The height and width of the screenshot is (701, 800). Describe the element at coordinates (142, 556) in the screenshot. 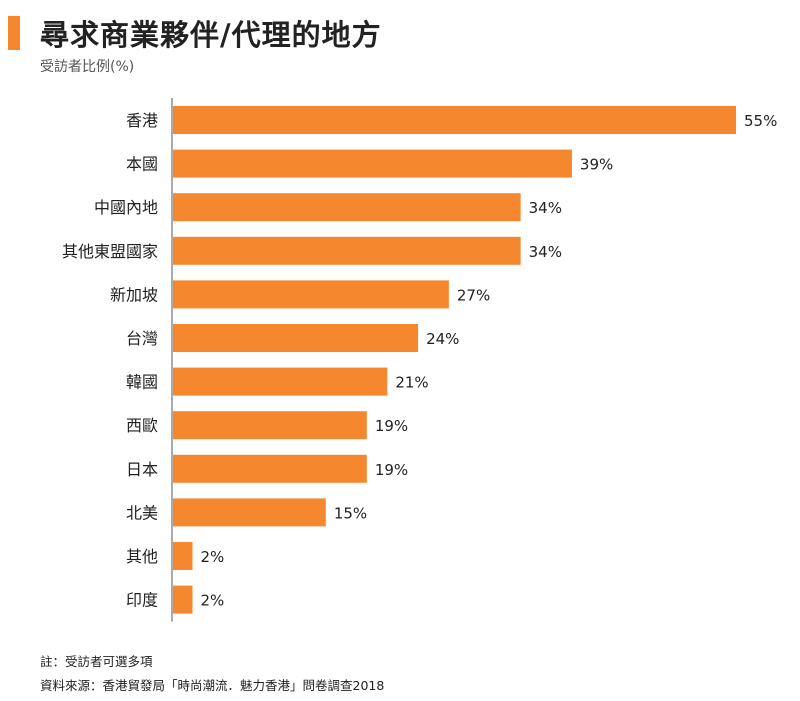

I see `category-label: 其他` at that location.